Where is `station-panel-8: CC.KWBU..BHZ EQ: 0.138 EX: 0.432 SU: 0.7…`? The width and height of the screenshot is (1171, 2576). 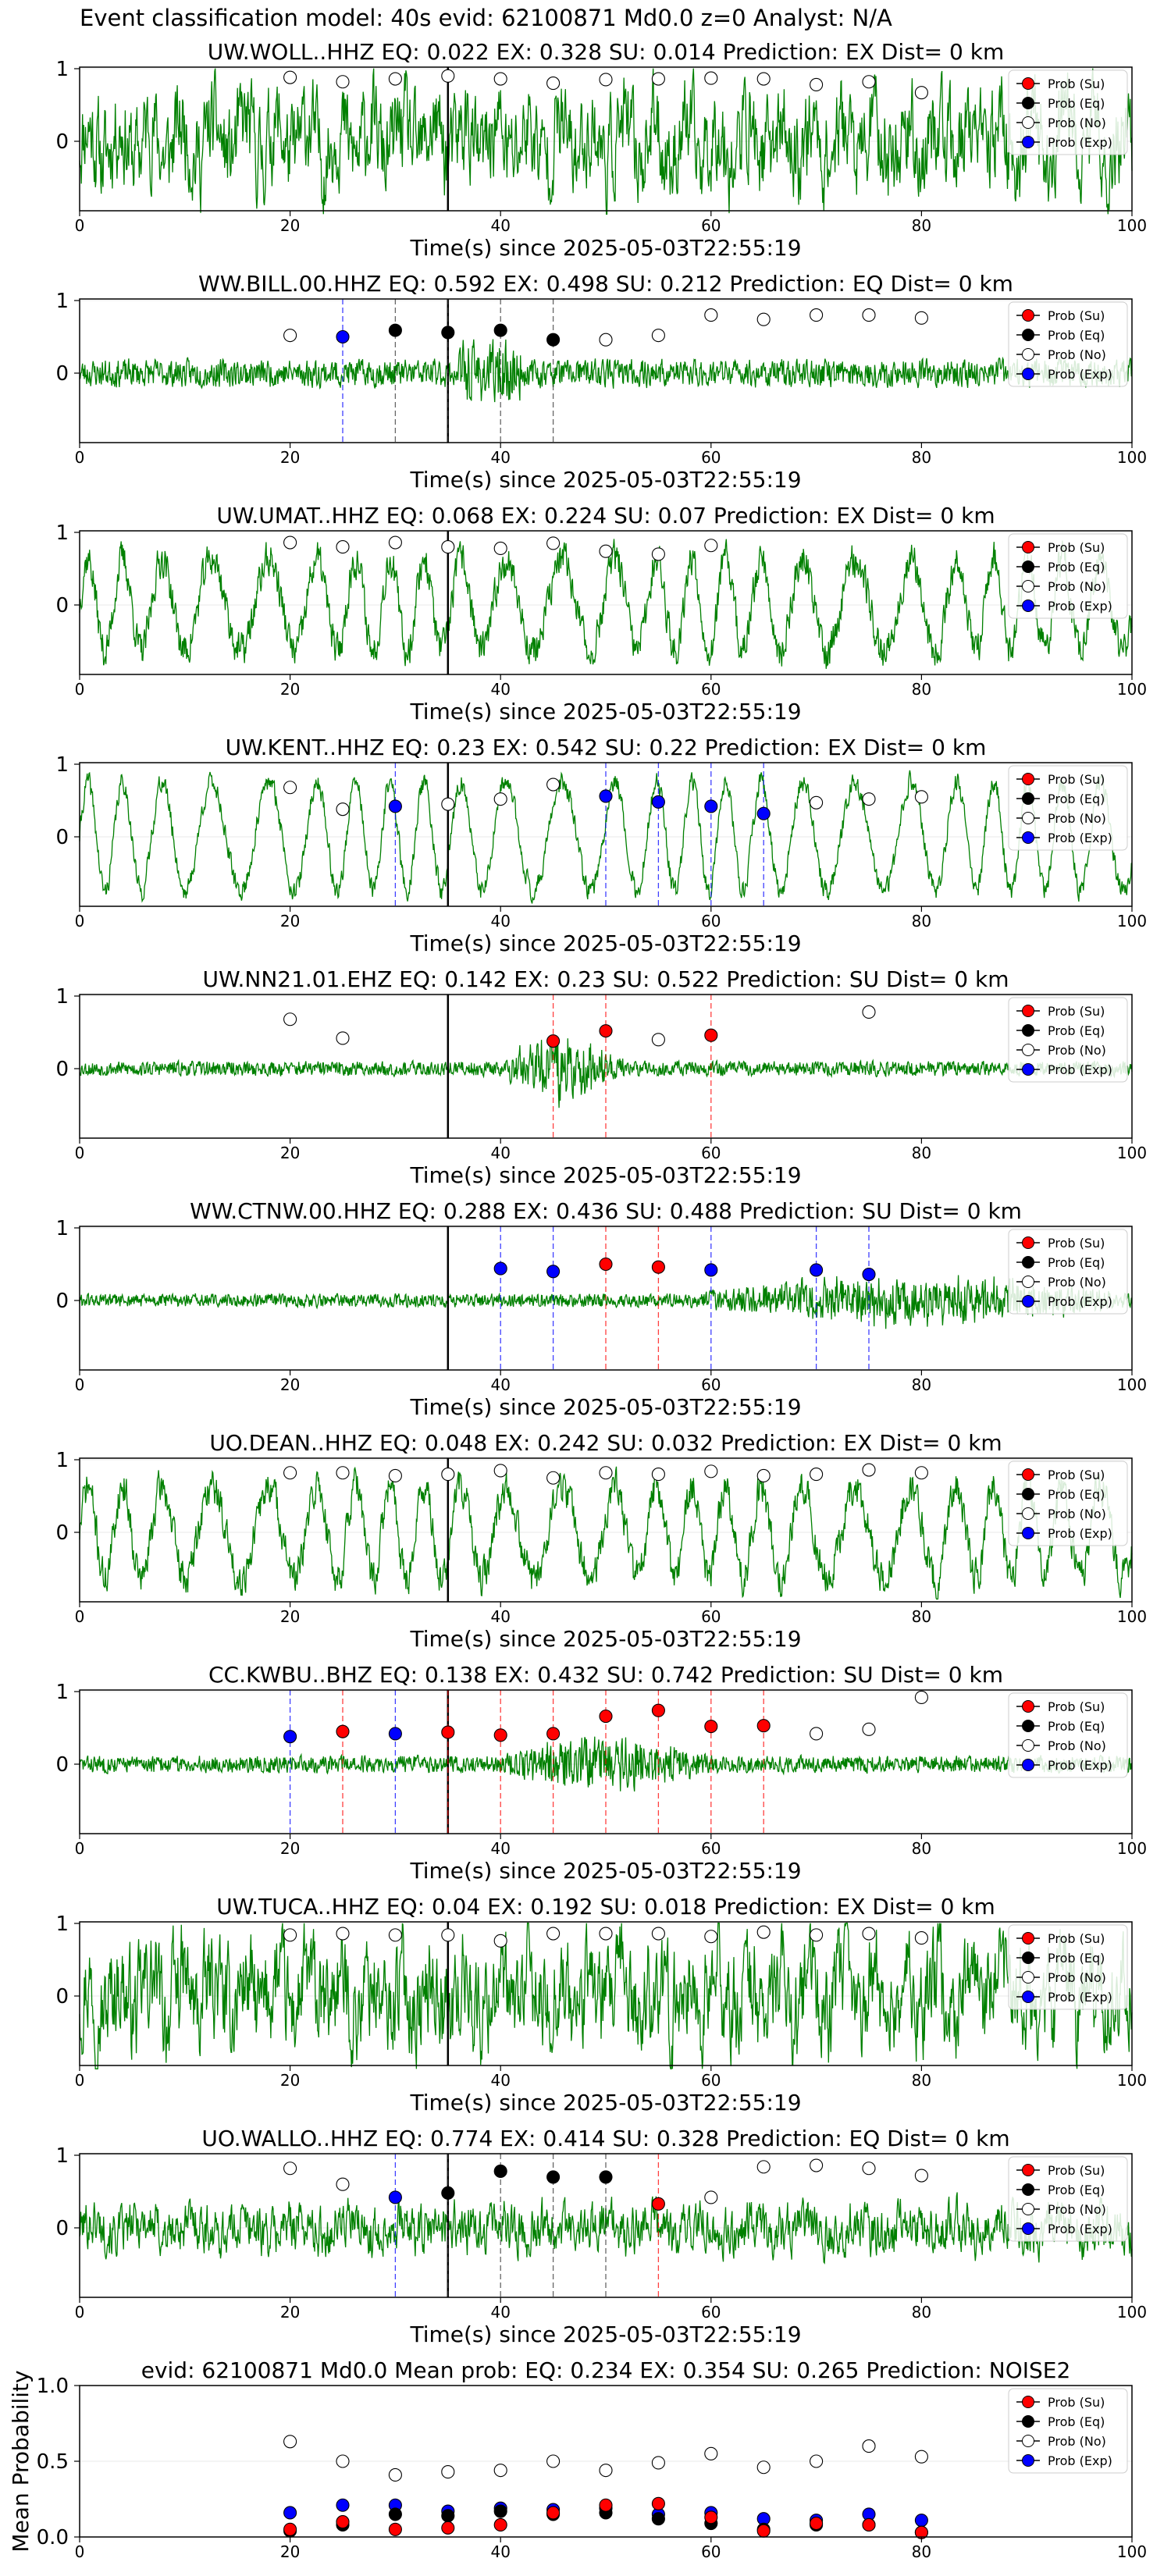
station-panel-8: CC.KWBU..BHZ EQ: 0.138 EX: 0.432 SU: 0.7… is located at coordinates (601, 1773).